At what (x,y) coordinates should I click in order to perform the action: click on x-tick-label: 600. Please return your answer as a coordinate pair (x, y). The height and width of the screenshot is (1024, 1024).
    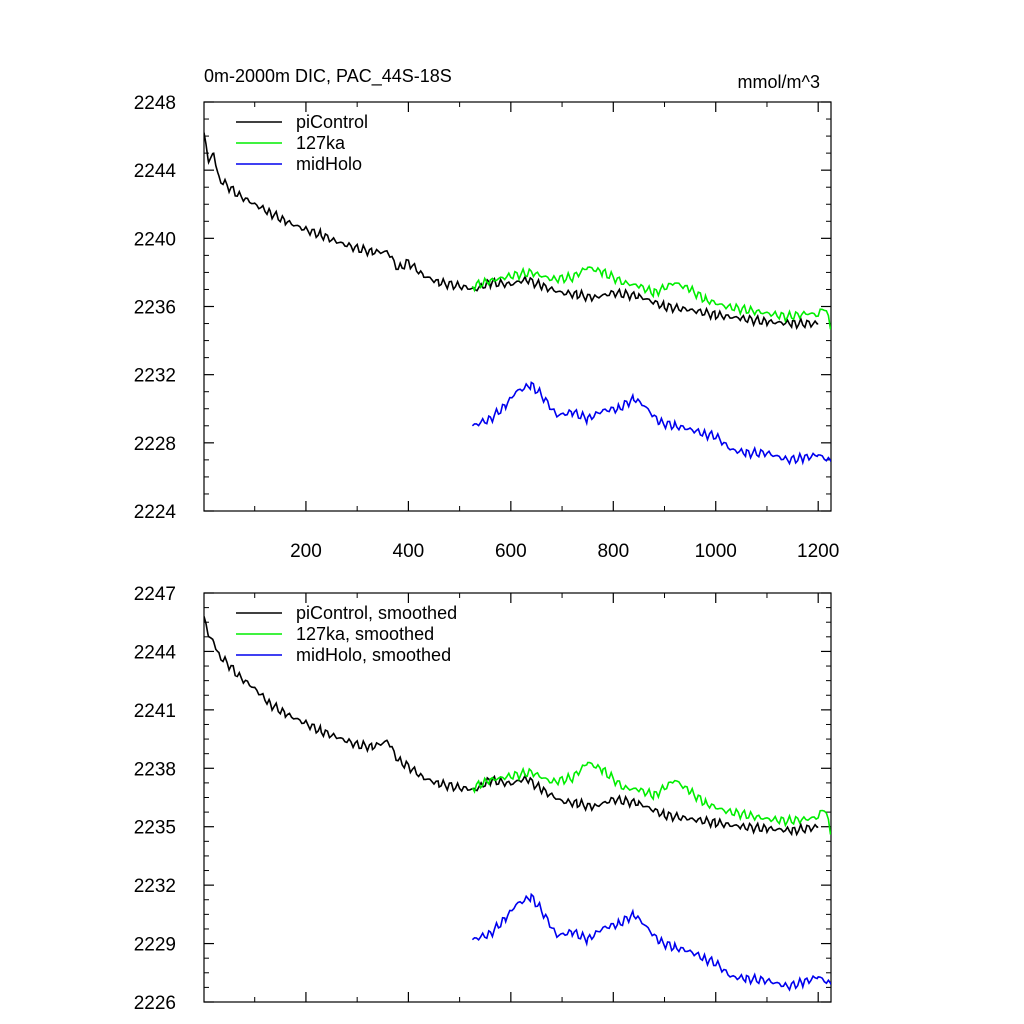
    Looking at the image, I should click on (511, 551).